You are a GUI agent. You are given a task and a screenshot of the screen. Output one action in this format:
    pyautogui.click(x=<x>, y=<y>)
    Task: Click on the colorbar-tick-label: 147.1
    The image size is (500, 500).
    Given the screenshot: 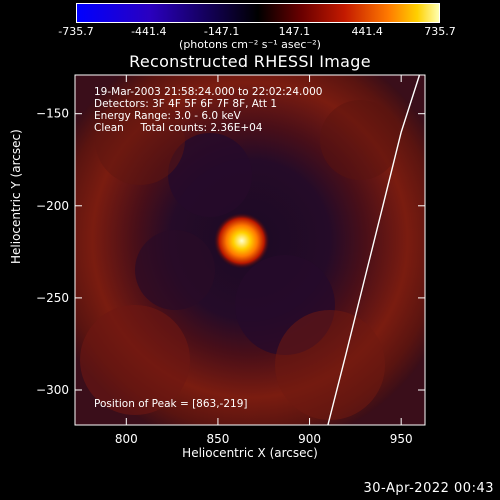 What is the action you would take?
    pyautogui.click(x=294, y=31)
    